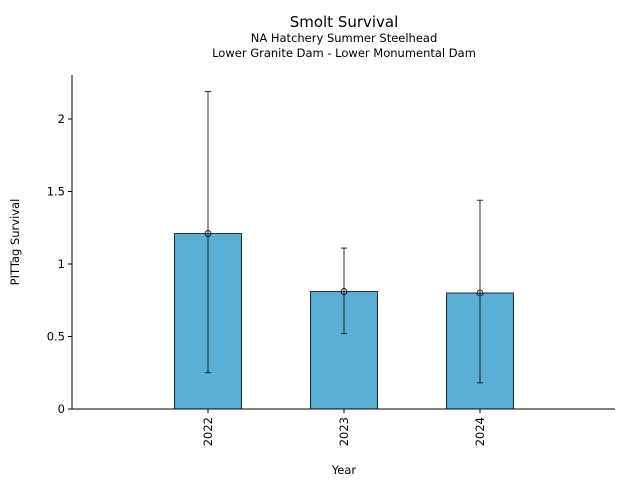 Image resolution: width=640 pixels, height=480 pixels. I want to click on y-axis-label: PITTag Survival, so click(15, 242).